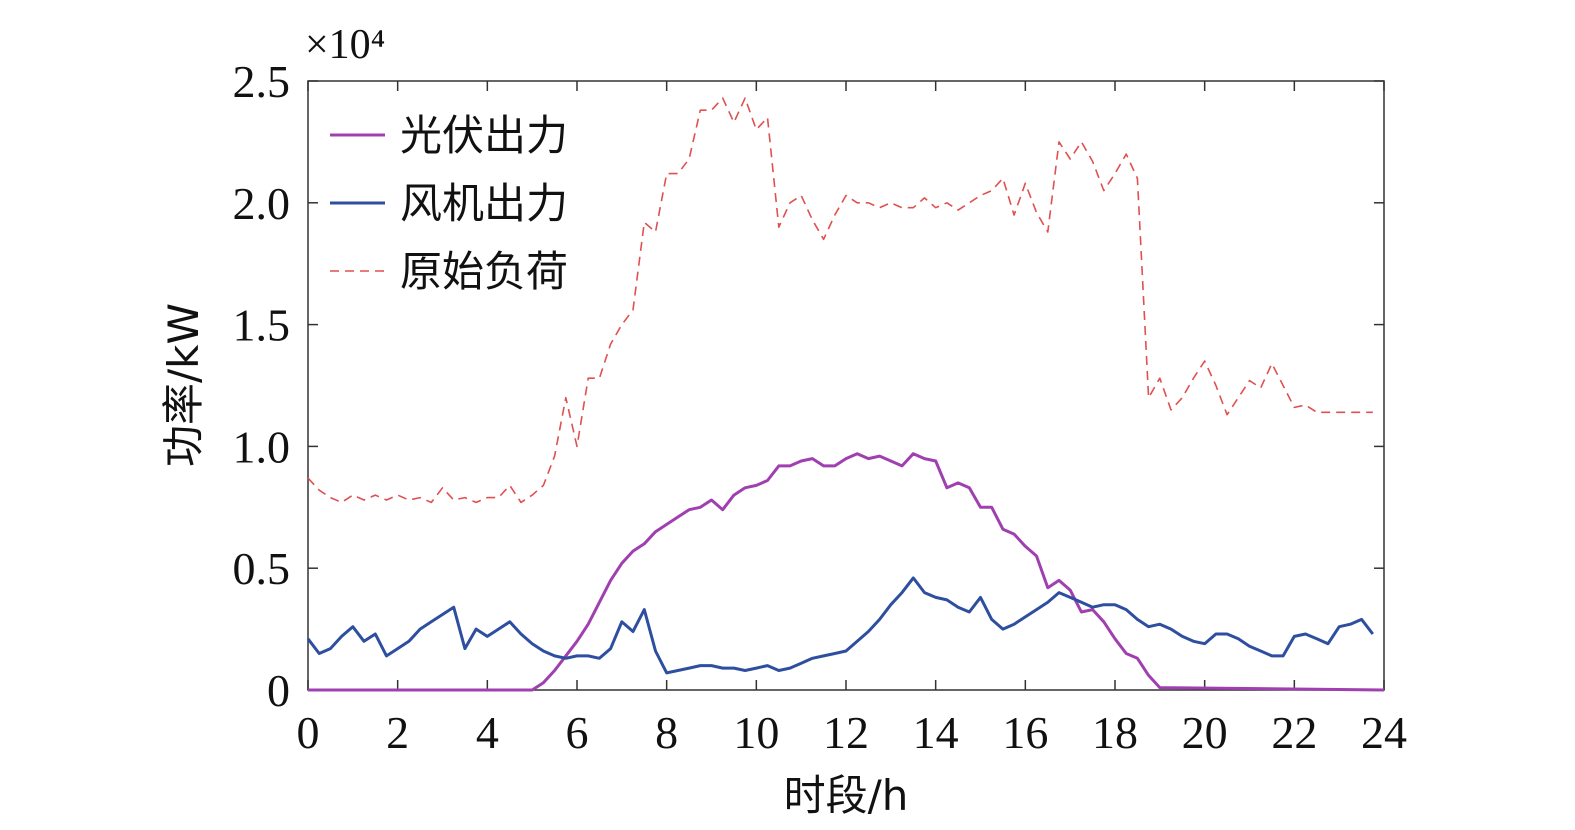 Image resolution: width=1575 pixels, height=830 pixels. I want to click on x-tick-label: 10, so click(756, 732).